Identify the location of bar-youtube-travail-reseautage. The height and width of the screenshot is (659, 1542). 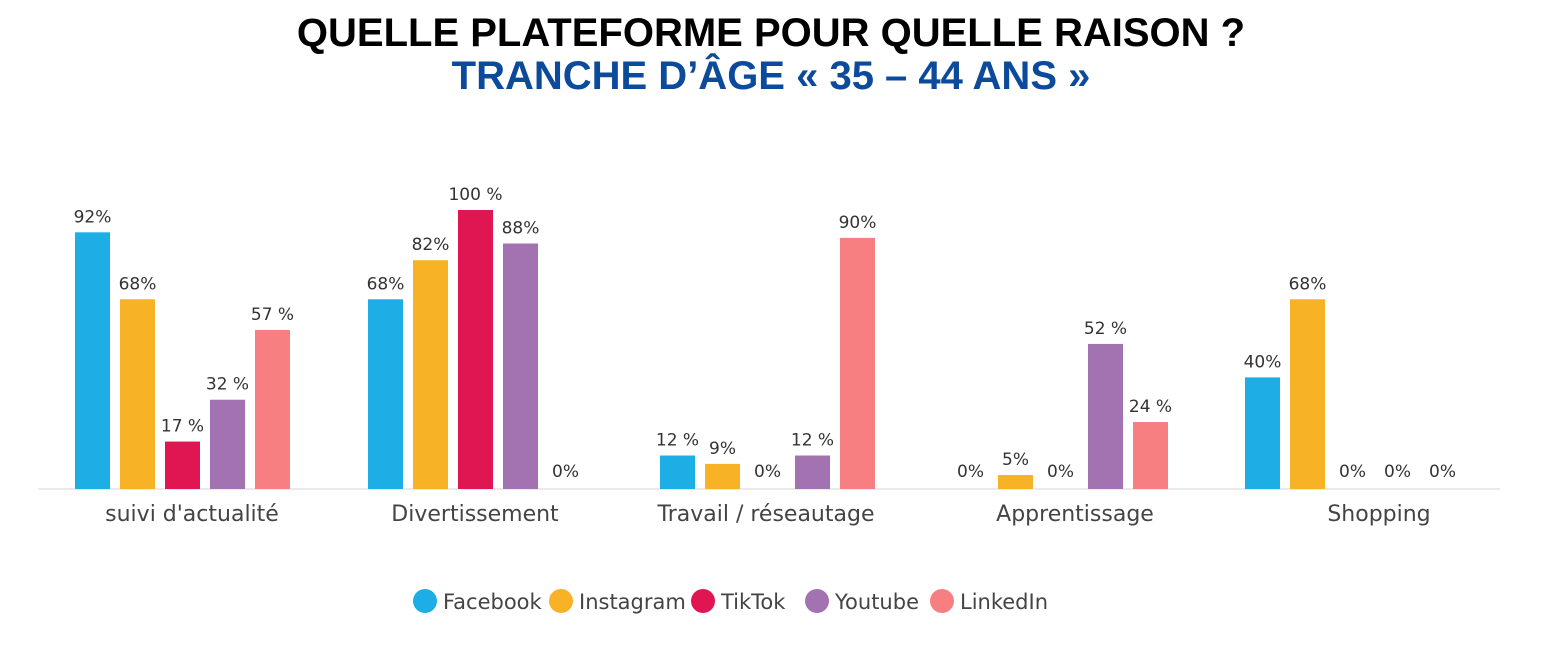
(812, 472).